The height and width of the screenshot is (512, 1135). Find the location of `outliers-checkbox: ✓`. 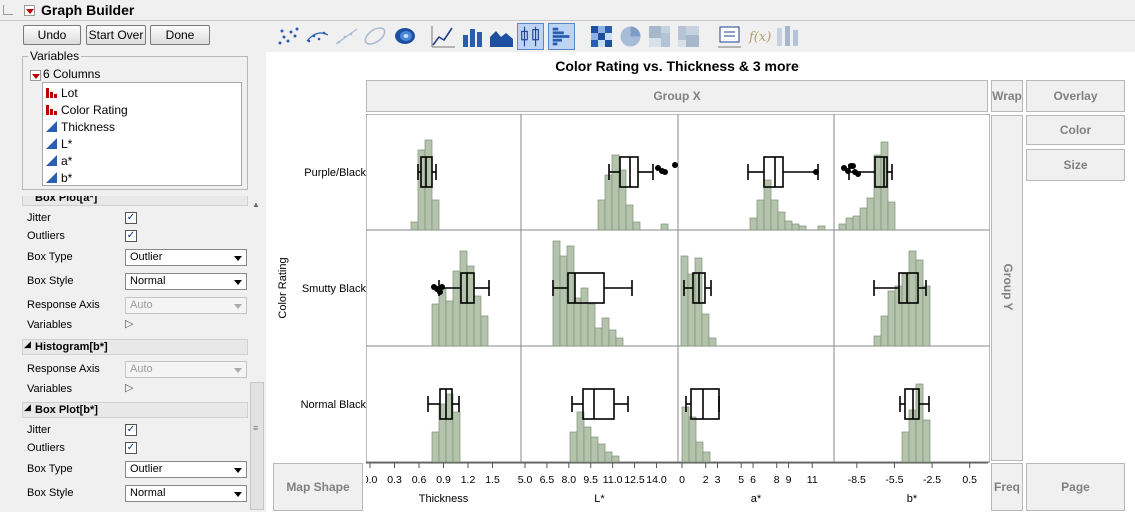

outliers-checkbox: ✓ is located at coordinates (131, 236).